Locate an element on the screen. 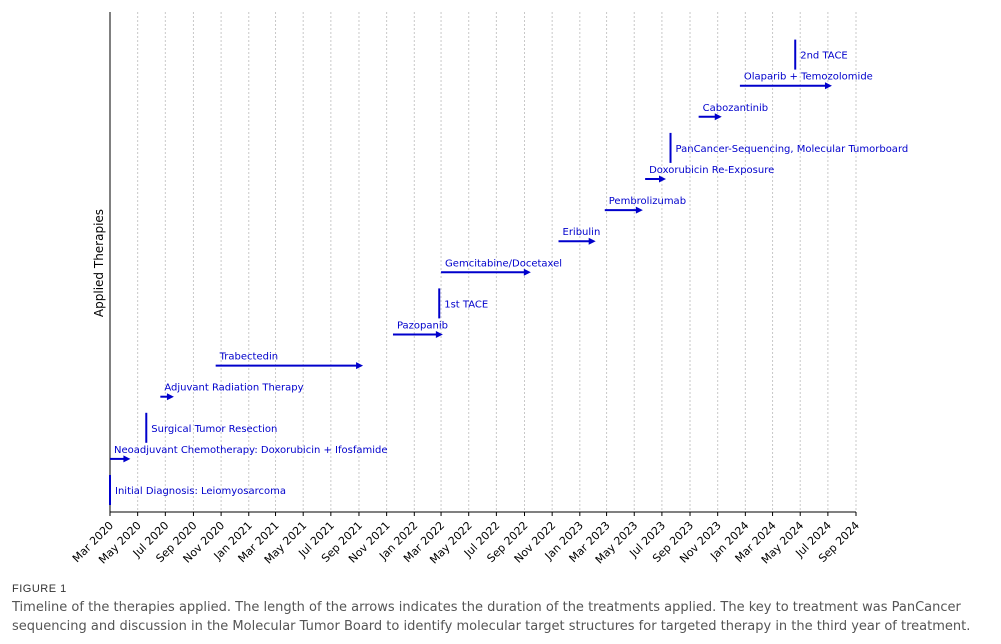 The width and height of the screenshot is (1001, 644). event-5: Trabectedin is located at coordinates (289, 361).